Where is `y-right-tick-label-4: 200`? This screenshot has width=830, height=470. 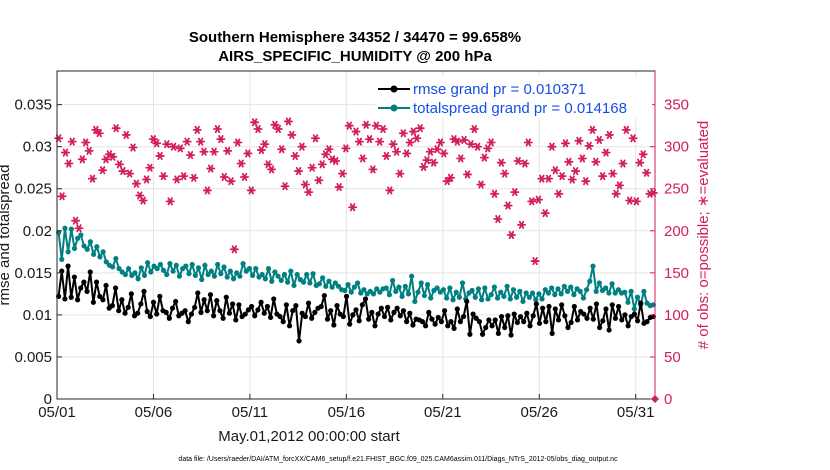 y-right-tick-label-4: 200 is located at coordinates (676, 231).